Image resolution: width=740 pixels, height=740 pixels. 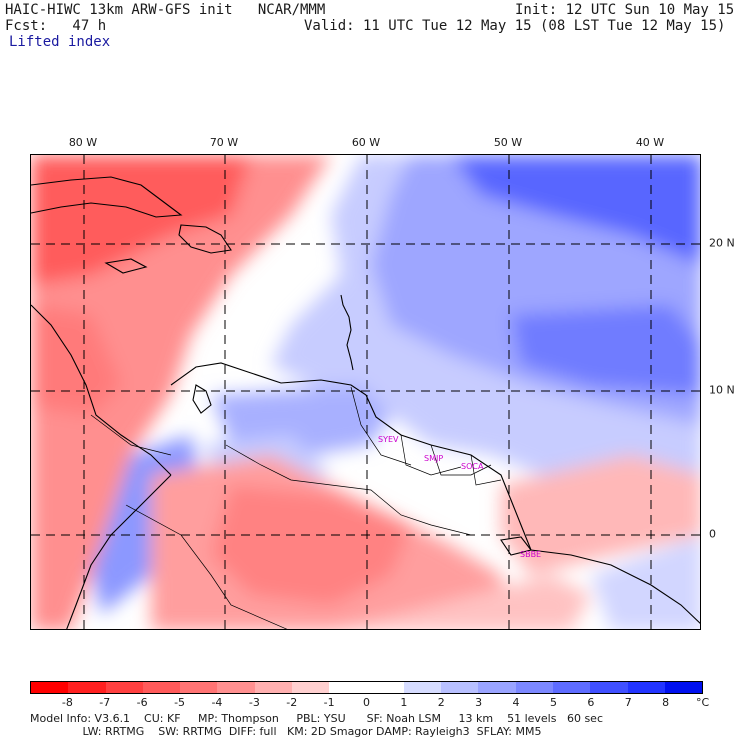 I want to click on colorbar-tick-label: -2, so click(x=292, y=702).